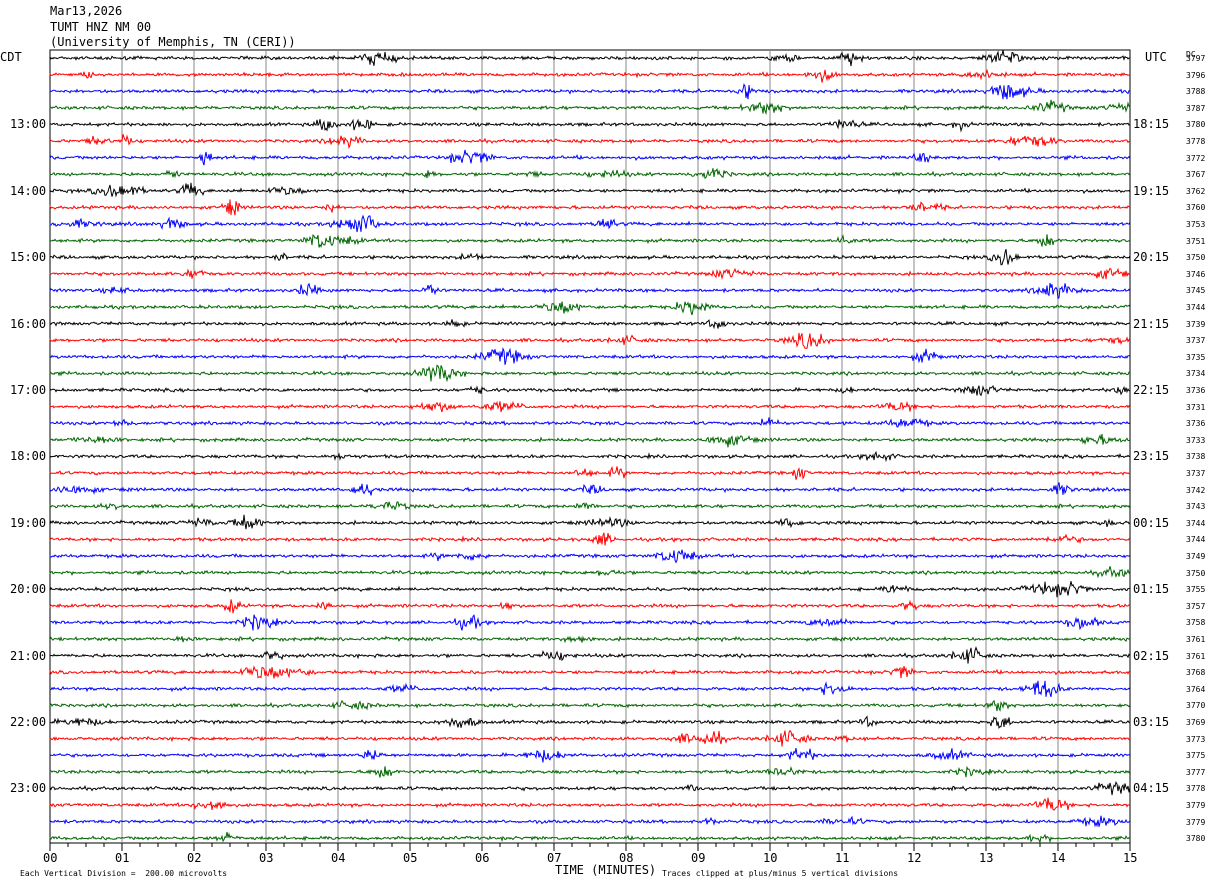 This screenshot has height=886, width=1210. I want to click on dc-value: 3769, so click(1196, 722).